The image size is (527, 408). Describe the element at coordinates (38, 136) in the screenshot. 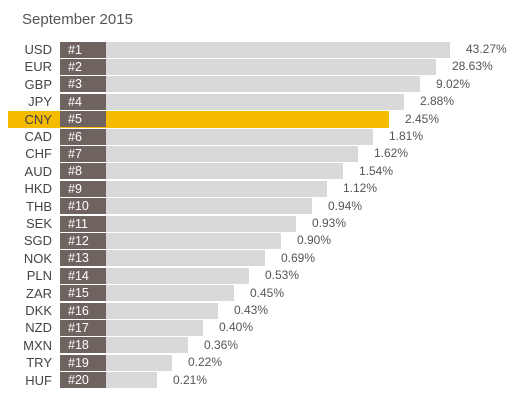

I see `currency-code-label: CAD` at that location.